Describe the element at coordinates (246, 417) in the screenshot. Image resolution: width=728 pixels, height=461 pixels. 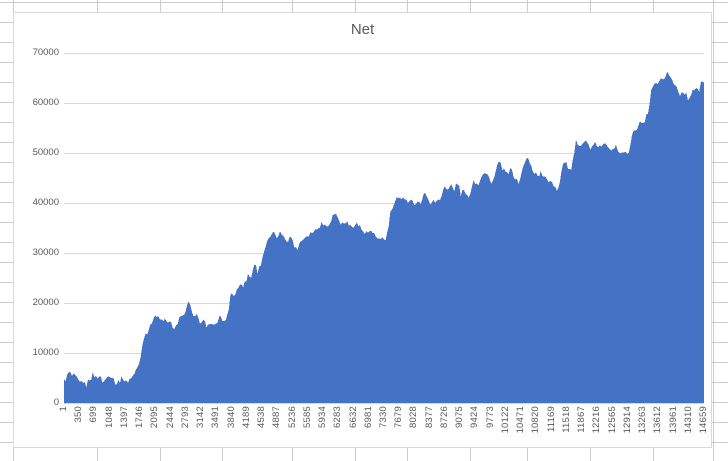
I see `x-axis-tick-label: 4189` at that location.